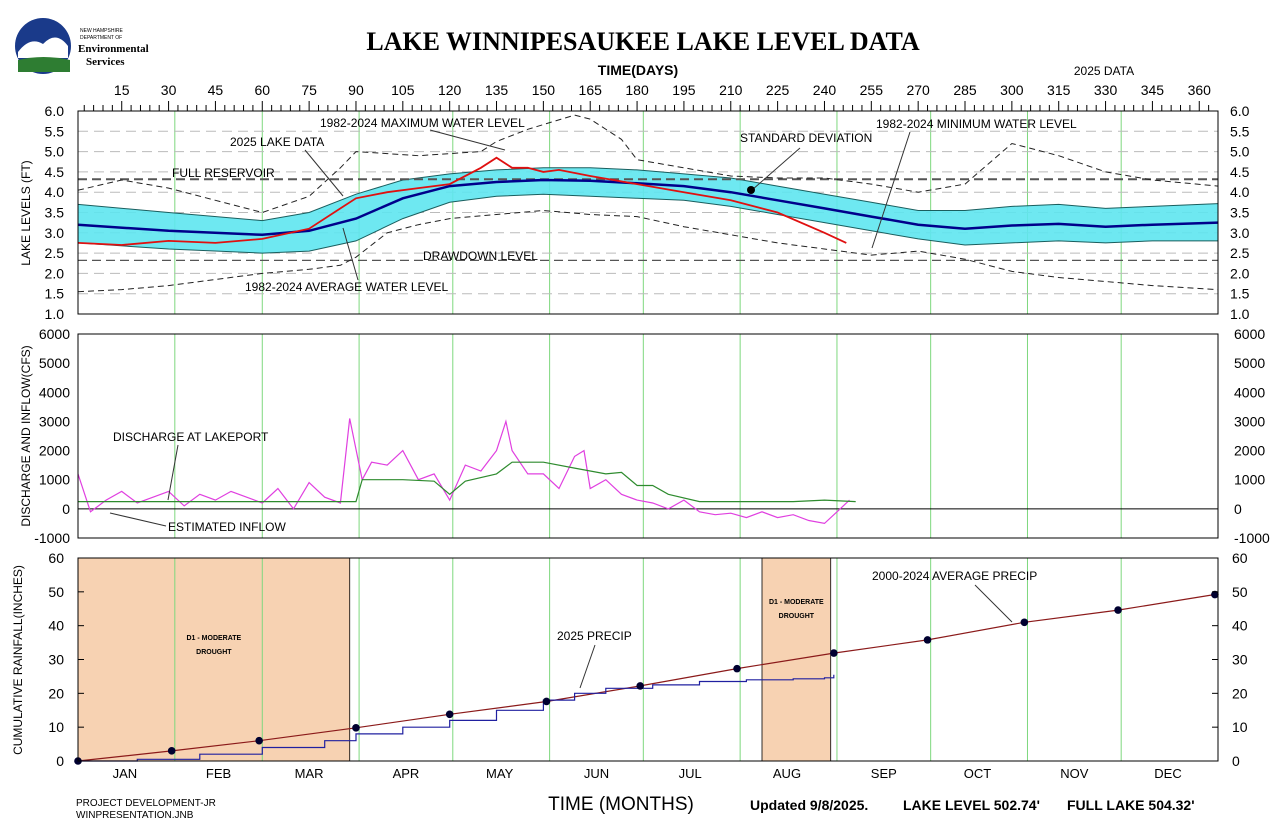  Describe the element at coordinates (1240, 626) in the screenshot. I see `tick-label-rain-right: 40` at that location.